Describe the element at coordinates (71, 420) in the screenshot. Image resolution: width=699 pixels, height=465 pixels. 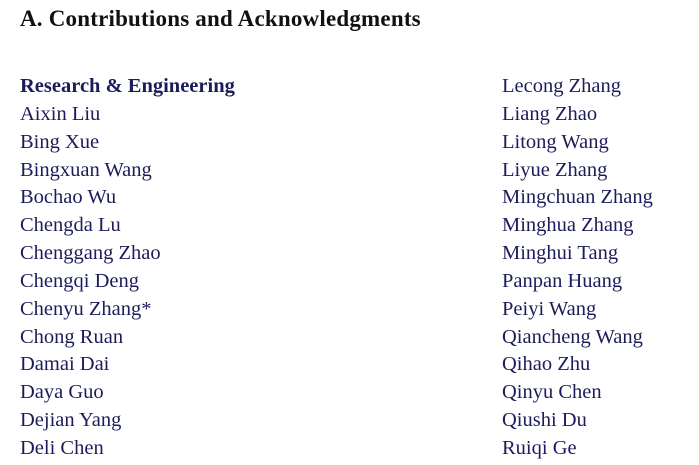
I see `contributor-name: Dejian Yang` at that location.